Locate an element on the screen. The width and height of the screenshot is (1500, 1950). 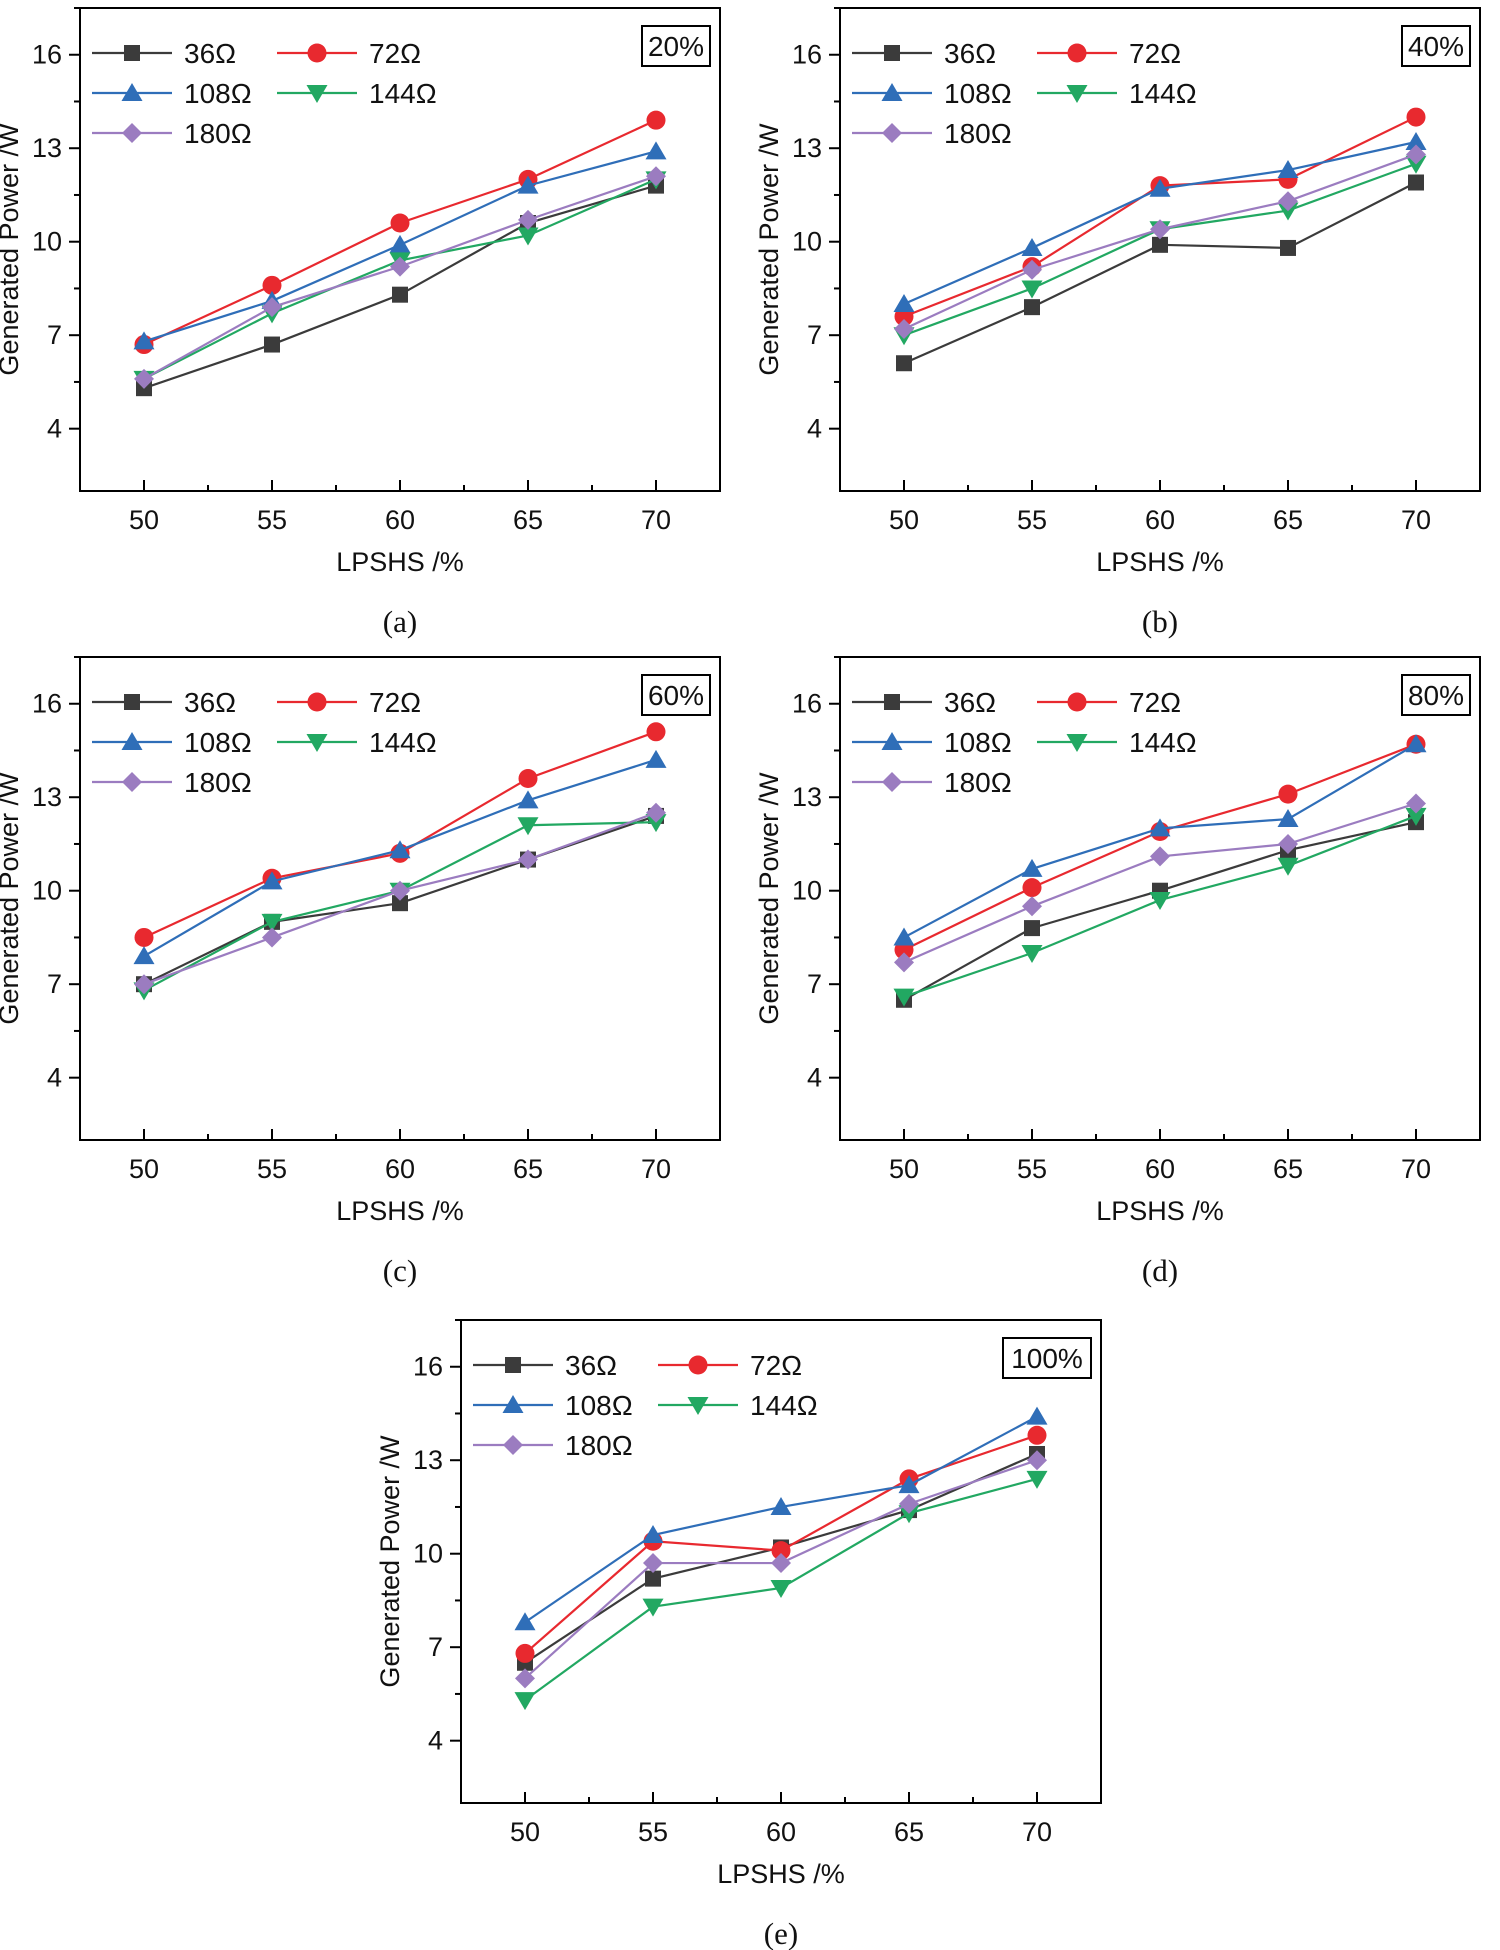
percentage-badge-text: 100% is located at coordinates (1047, 1358).